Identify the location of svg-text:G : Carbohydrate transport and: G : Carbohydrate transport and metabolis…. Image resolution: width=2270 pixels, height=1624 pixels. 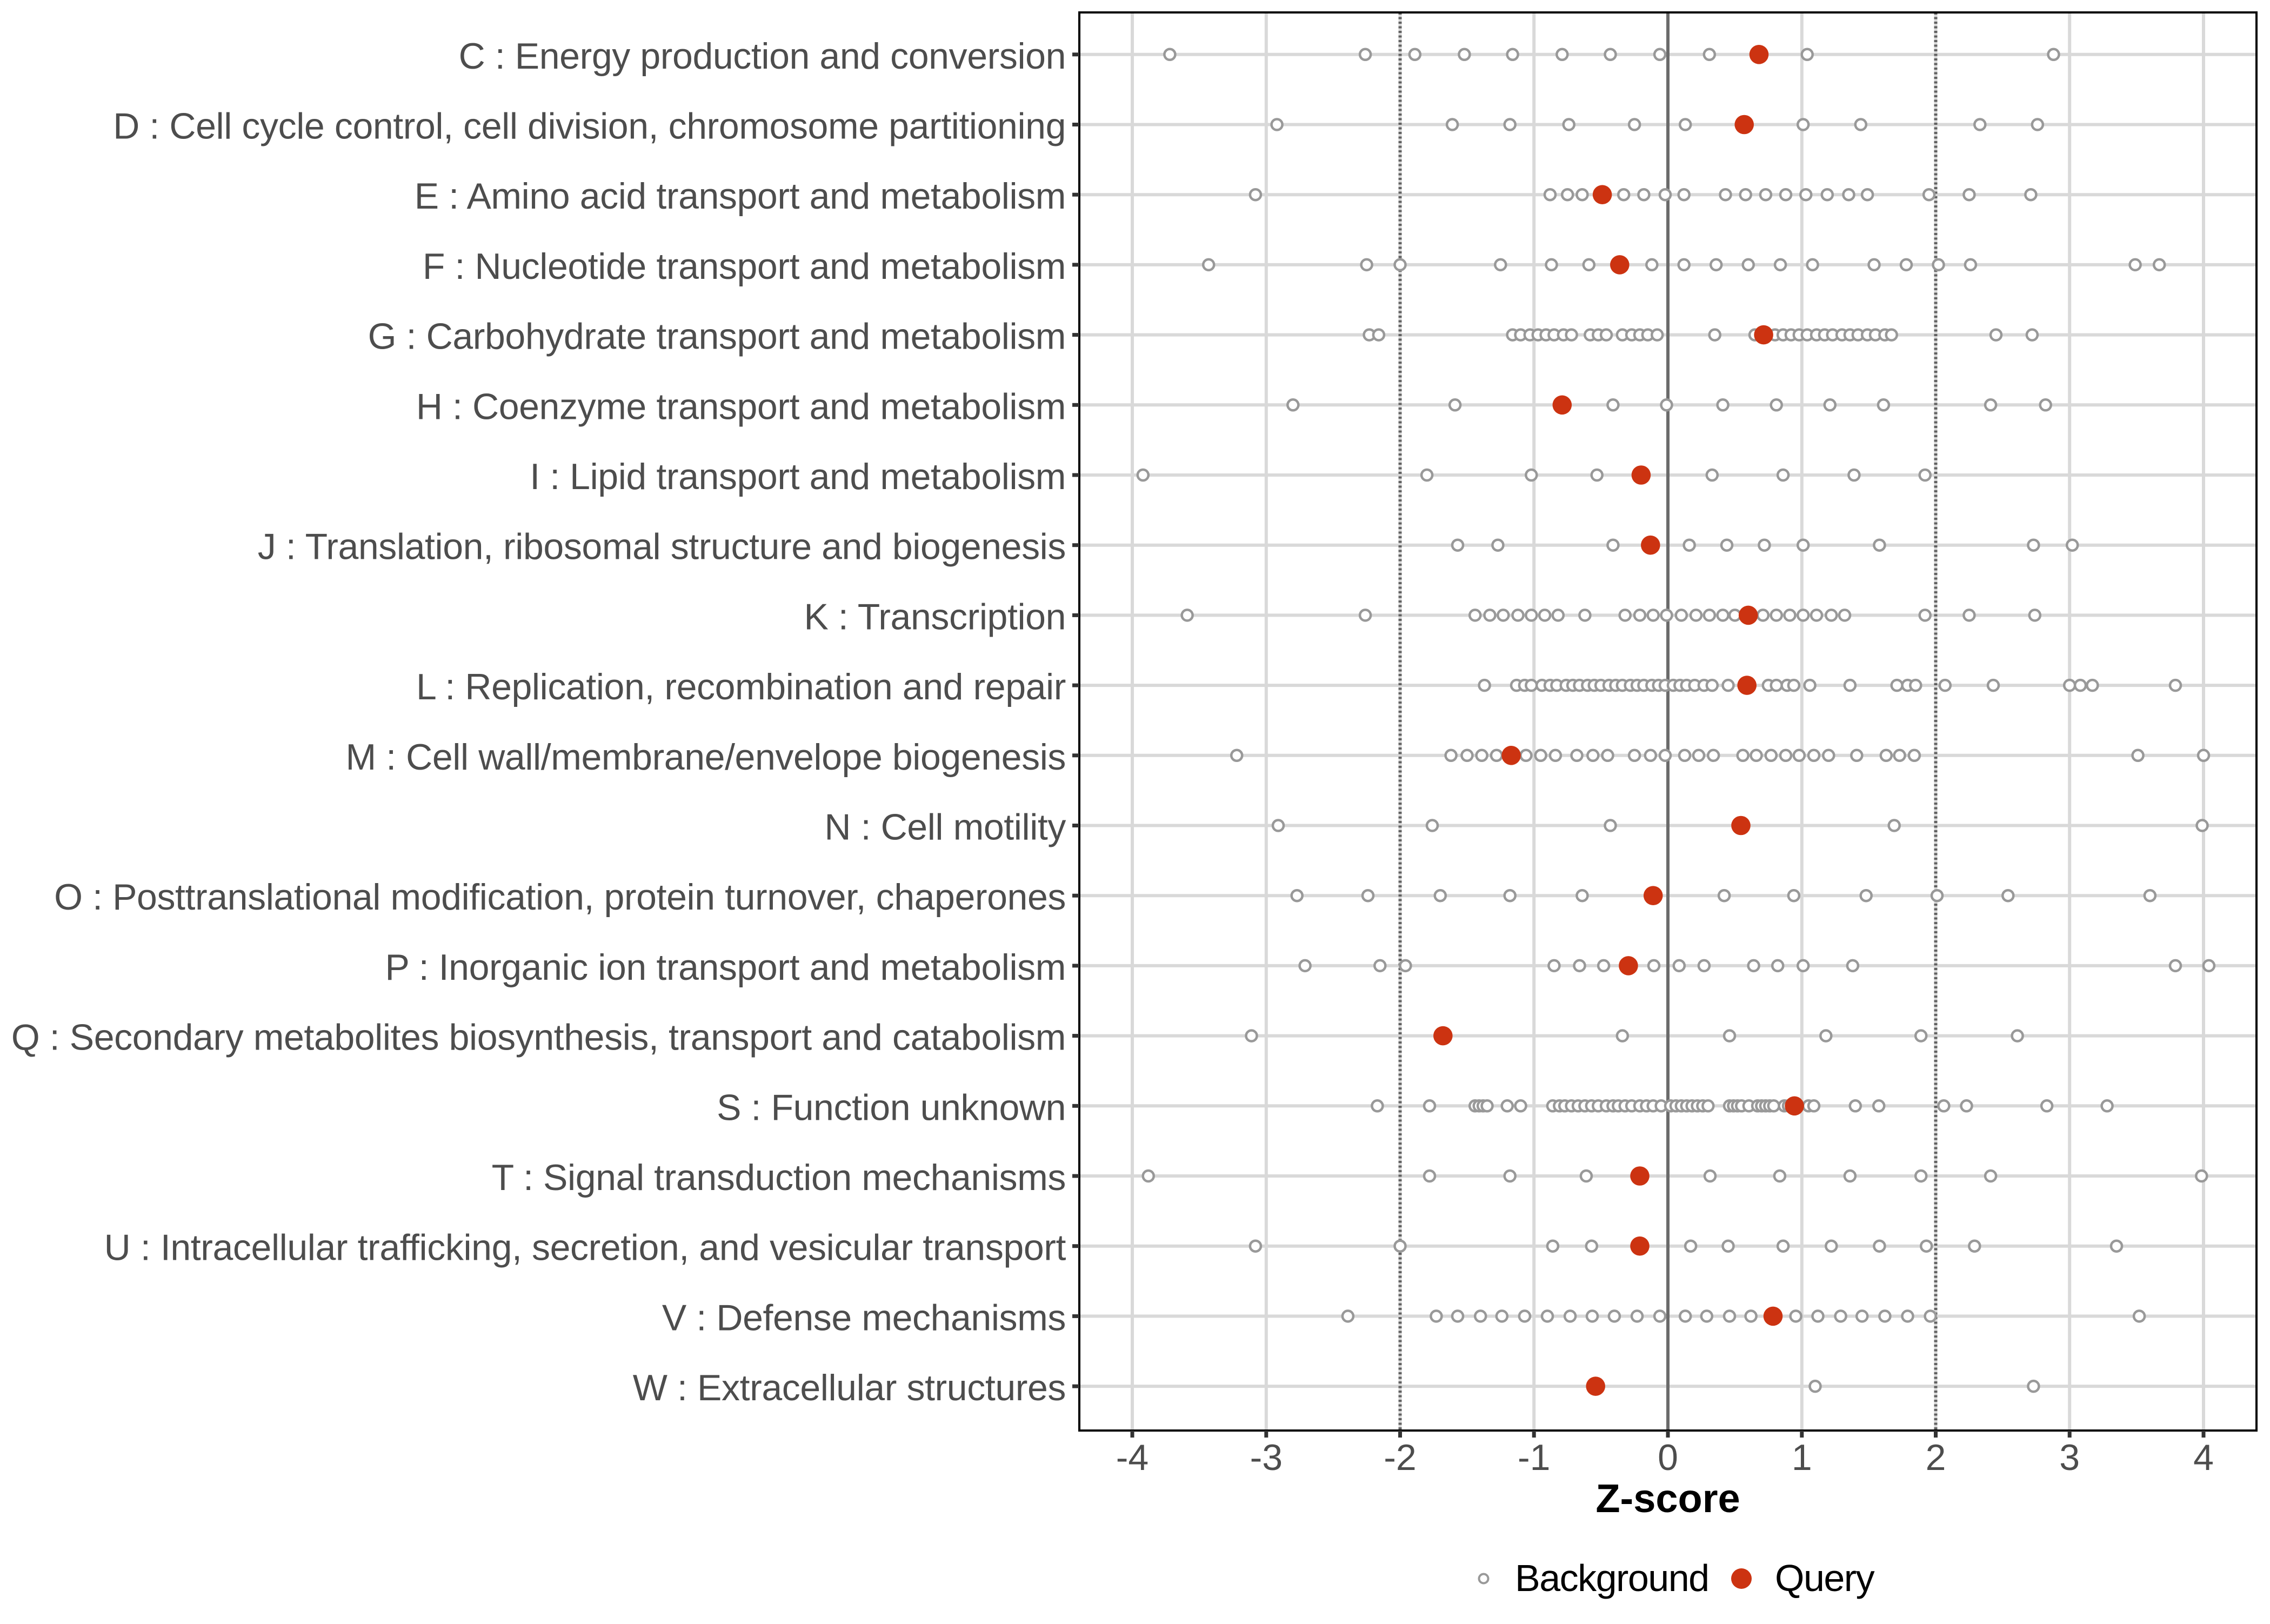
(717, 336).